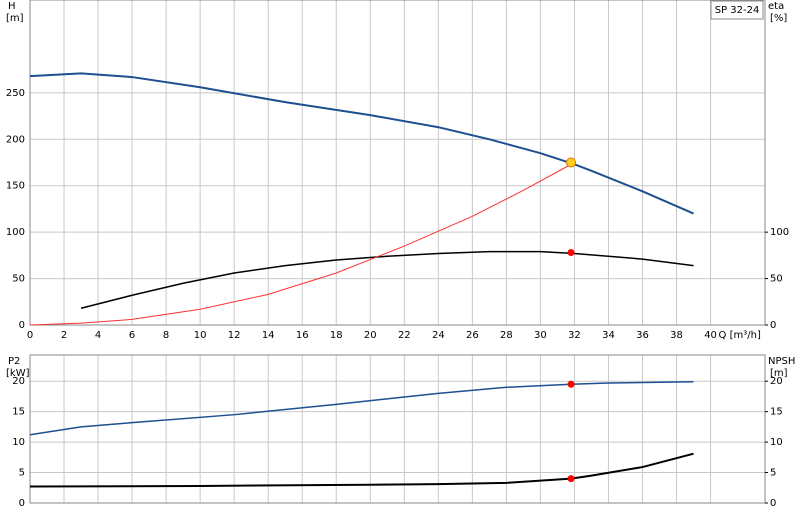  I want to click on y-tick-label: 200, so click(15, 139).